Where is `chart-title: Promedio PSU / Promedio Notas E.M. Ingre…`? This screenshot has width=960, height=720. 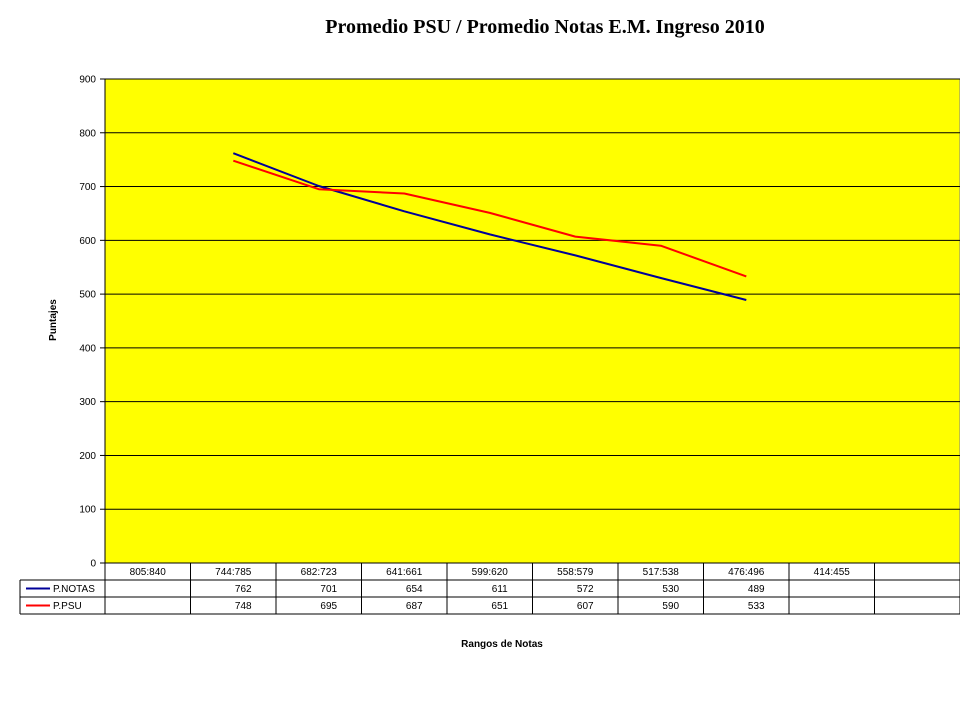
chart-title: Promedio PSU / Promedio Notas E.M. Ingre… is located at coordinates (545, 27).